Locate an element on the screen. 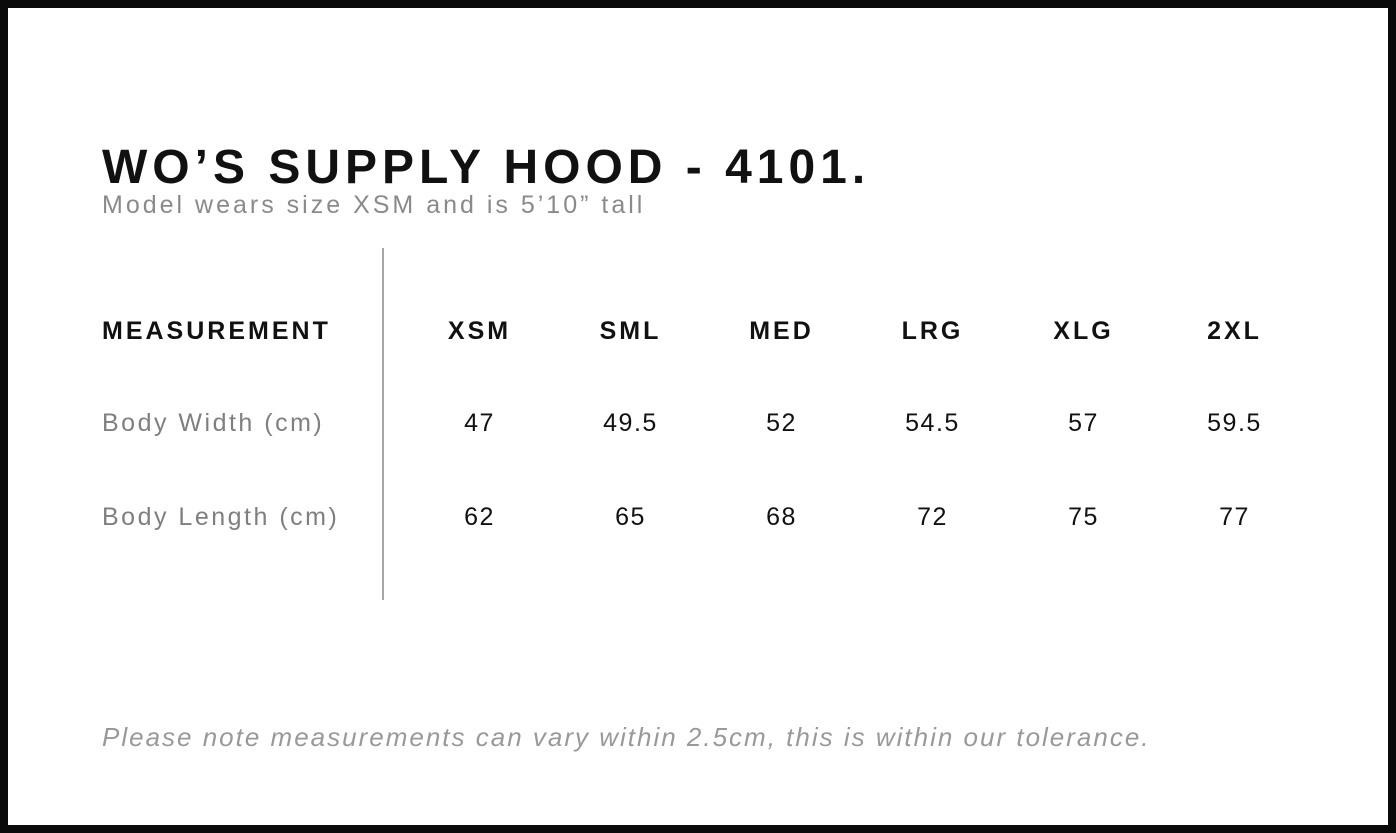 This screenshot has width=1396, height=833. size-header-xsm: XSM is located at coordinates (479, 331).